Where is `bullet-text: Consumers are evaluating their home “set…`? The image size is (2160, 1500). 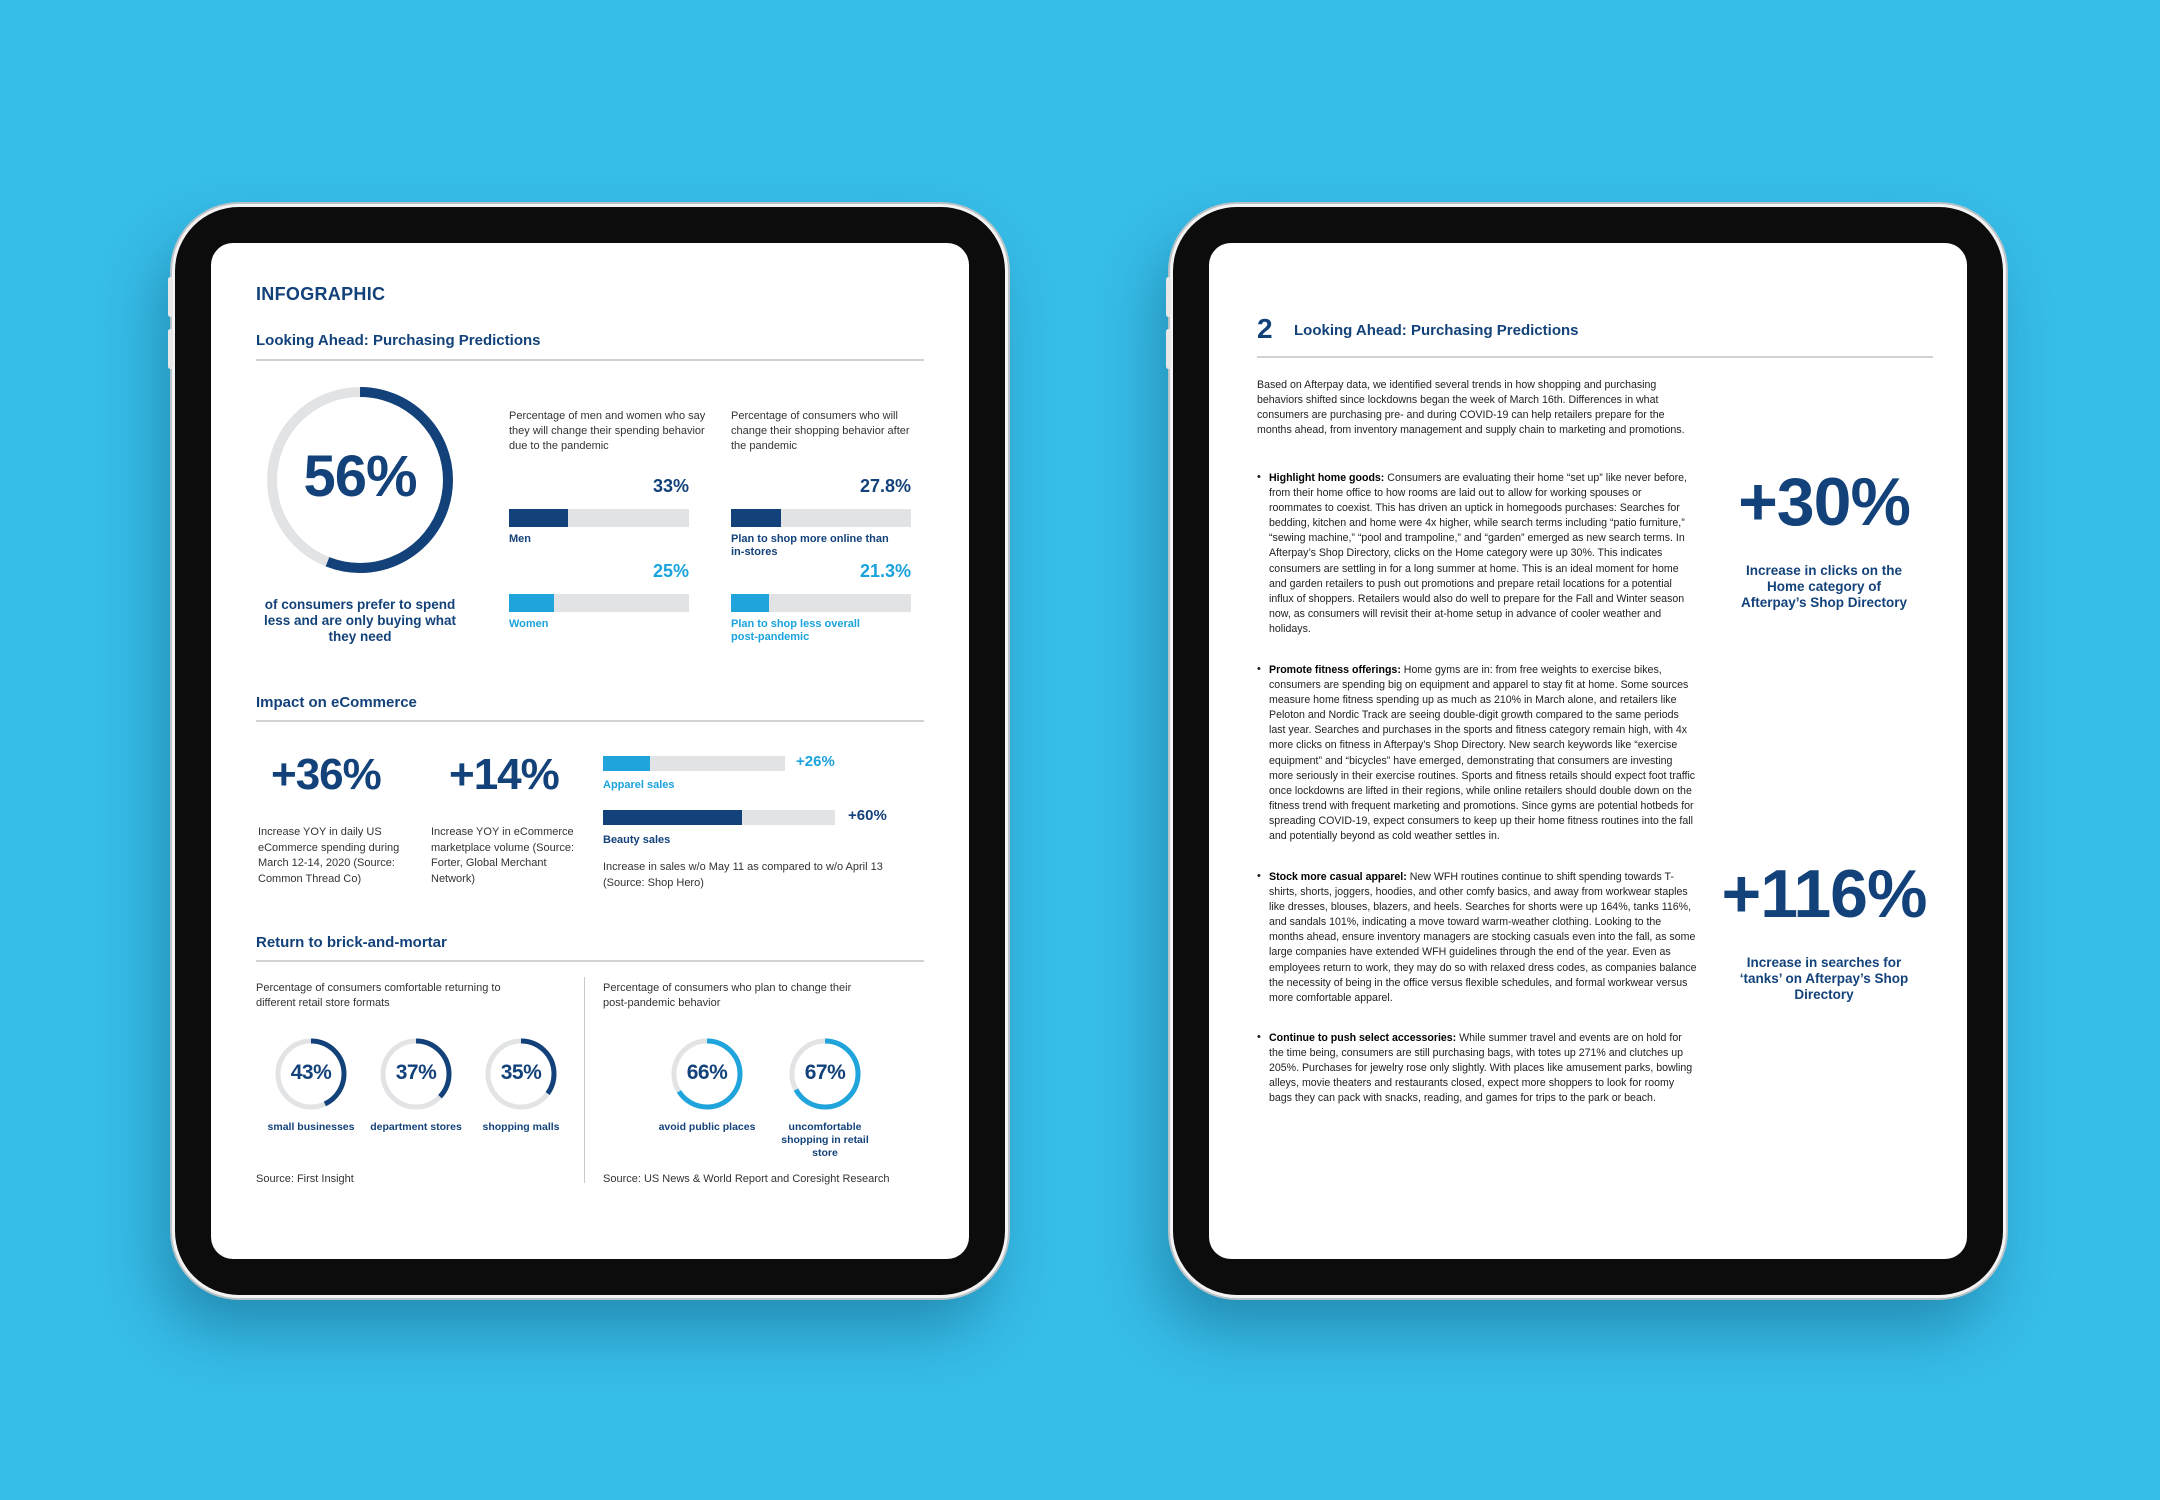
bullet-text: Consumers are evaluating their home “set… is located at coordinates (1478, 553).